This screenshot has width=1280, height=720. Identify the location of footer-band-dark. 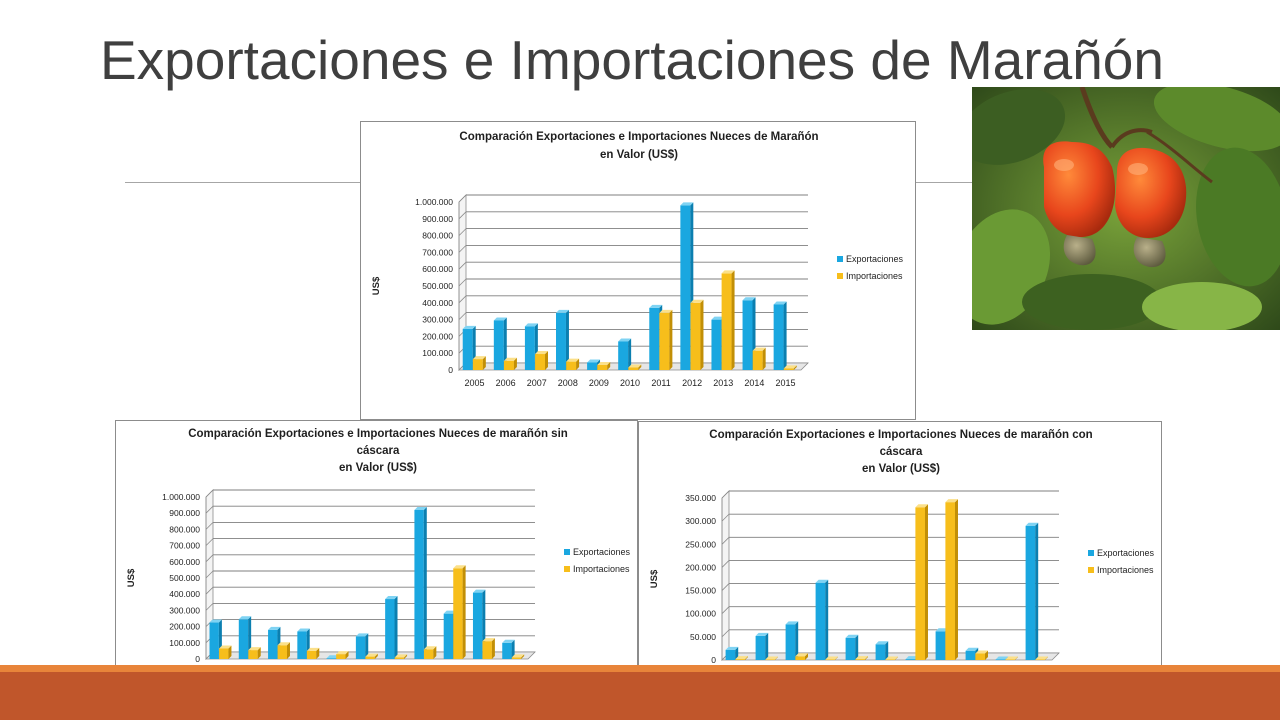
(640, 696).